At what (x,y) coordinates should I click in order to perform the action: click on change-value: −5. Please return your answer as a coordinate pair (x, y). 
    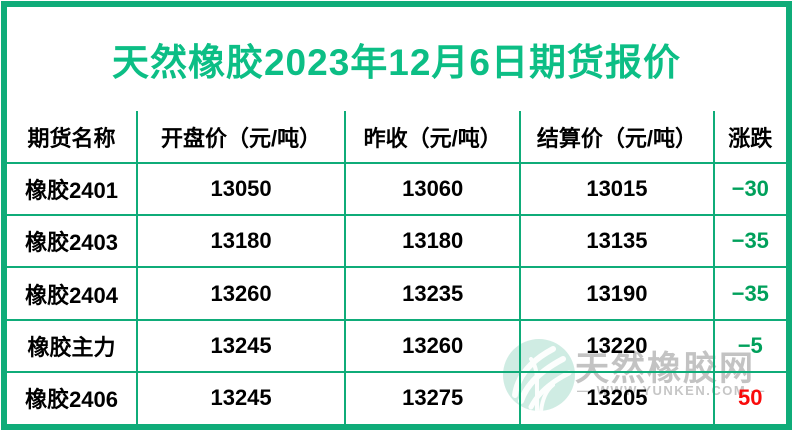
    Looking at the image, I should click on (749, 345).